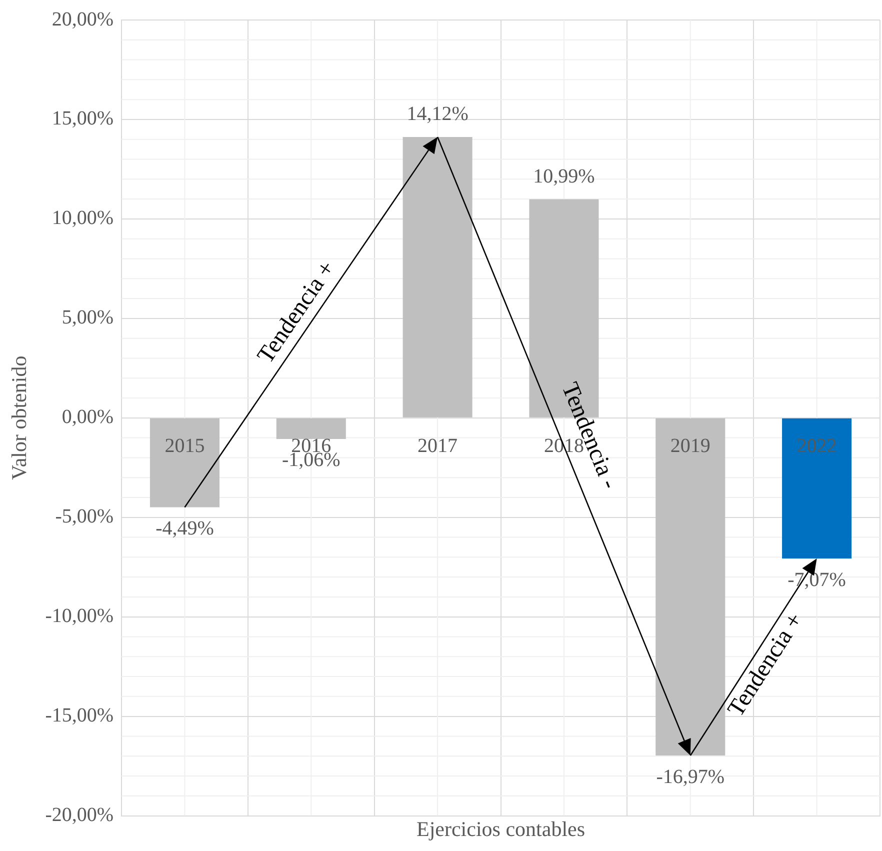  I want to click on data-label: 10,99%, so click(564, 177).